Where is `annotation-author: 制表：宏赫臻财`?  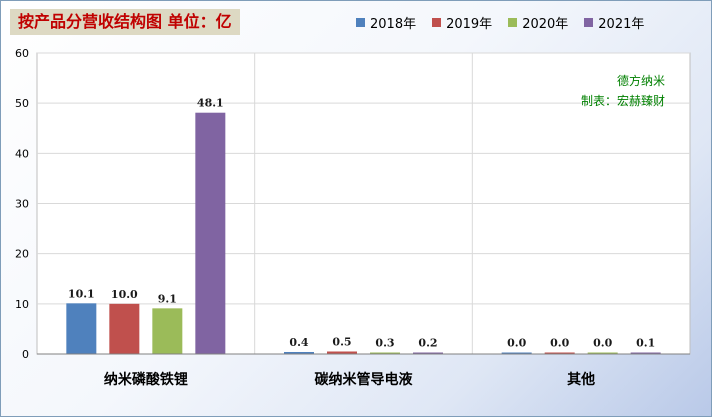
annotation-author: 制表：宏赫臻财 is located at coordinates (622, 101).